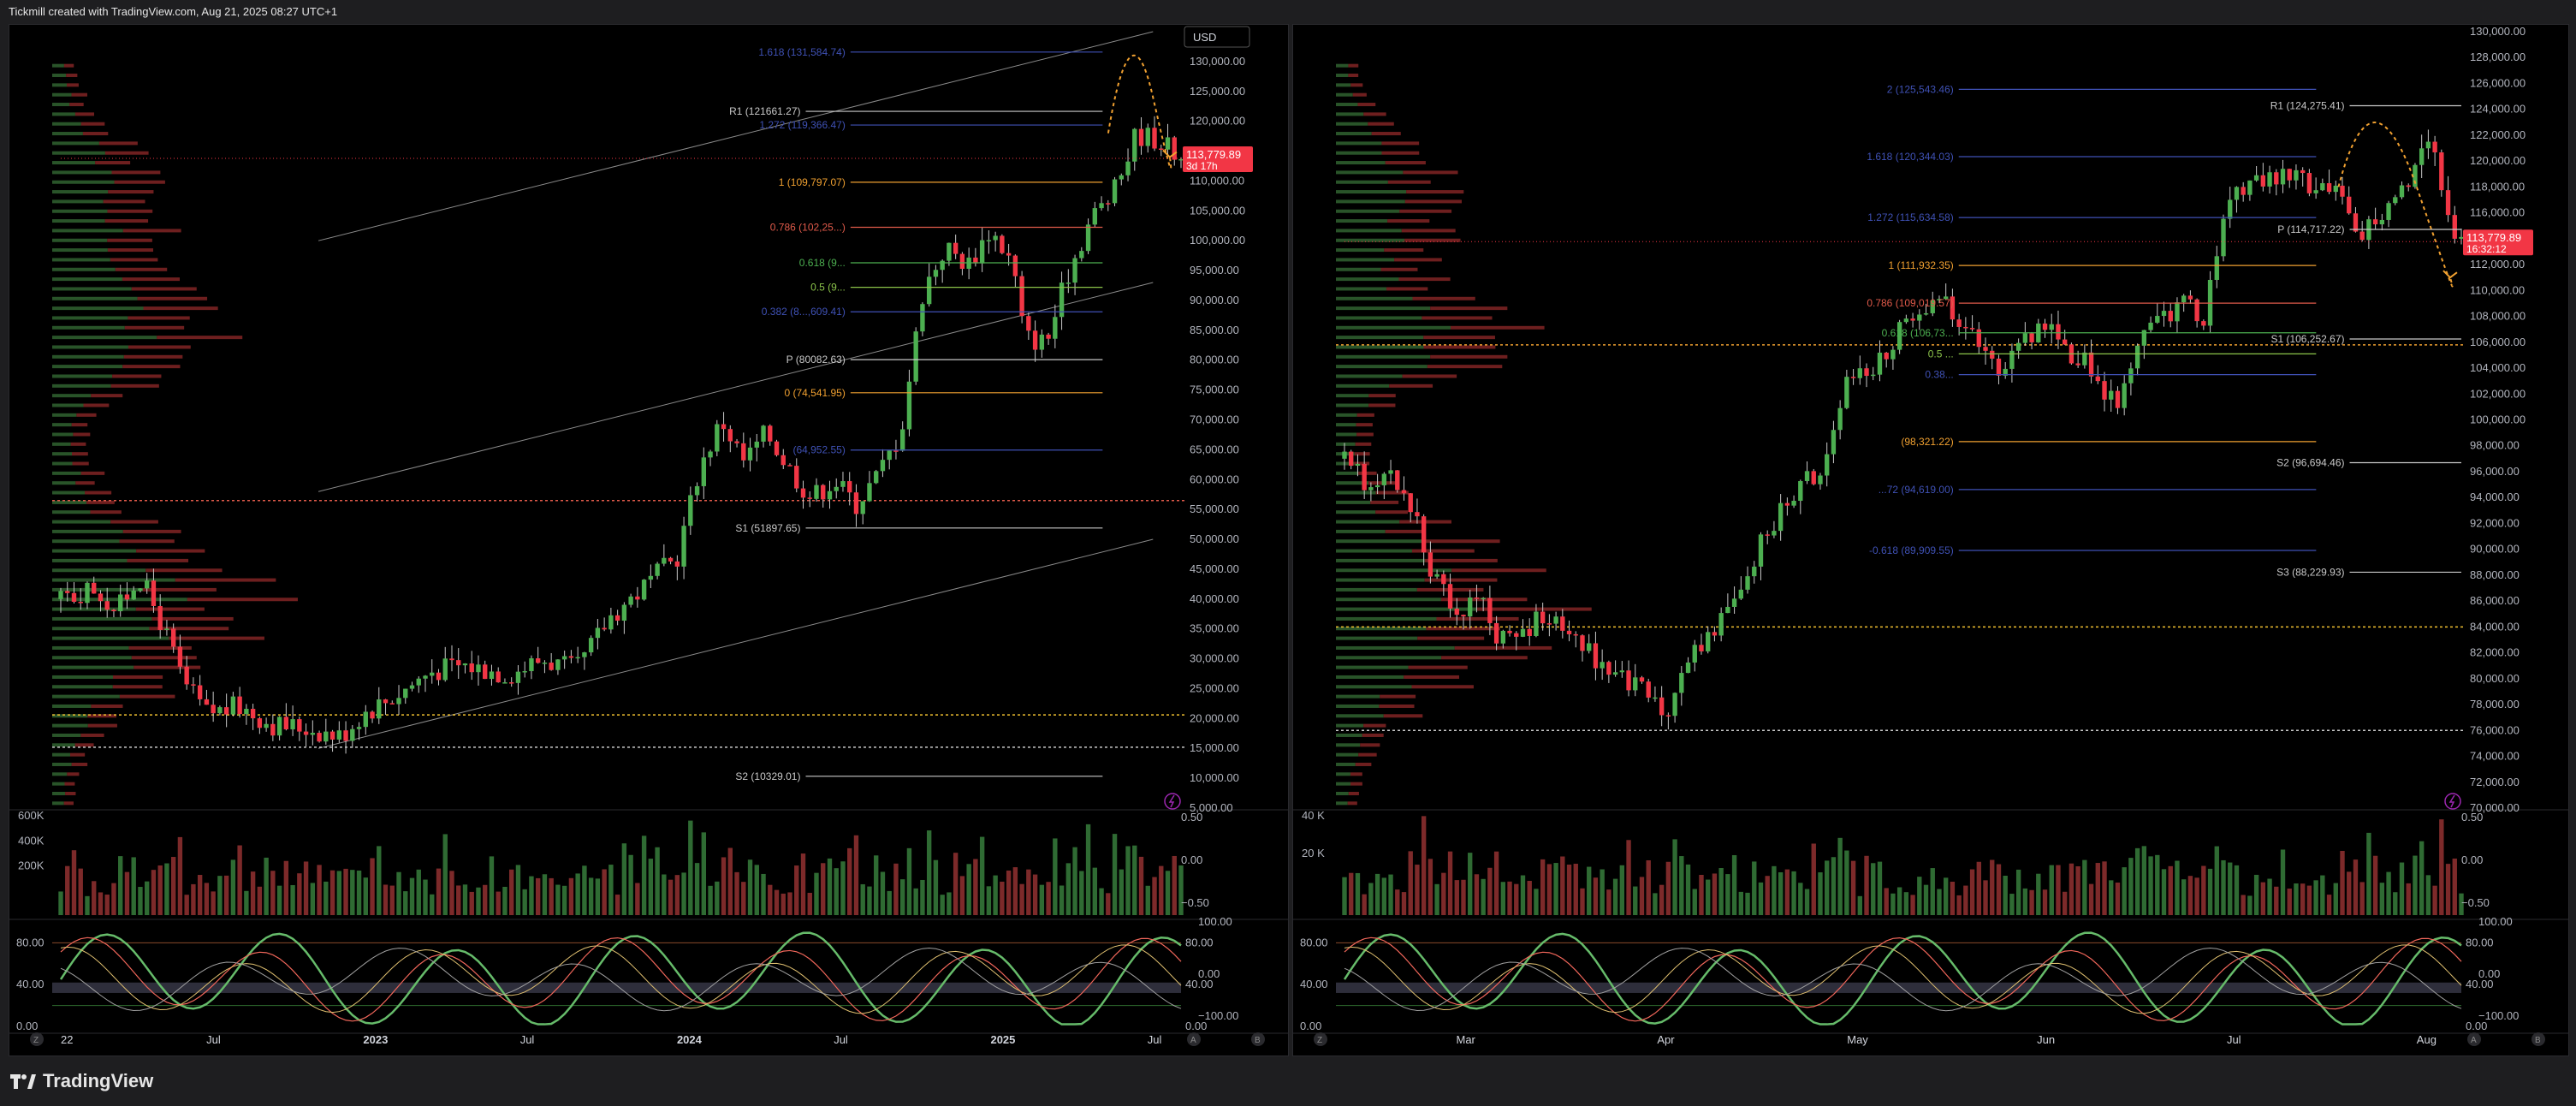  I want to click on price-axis-label: 105,000.00, so click(1217, 210).